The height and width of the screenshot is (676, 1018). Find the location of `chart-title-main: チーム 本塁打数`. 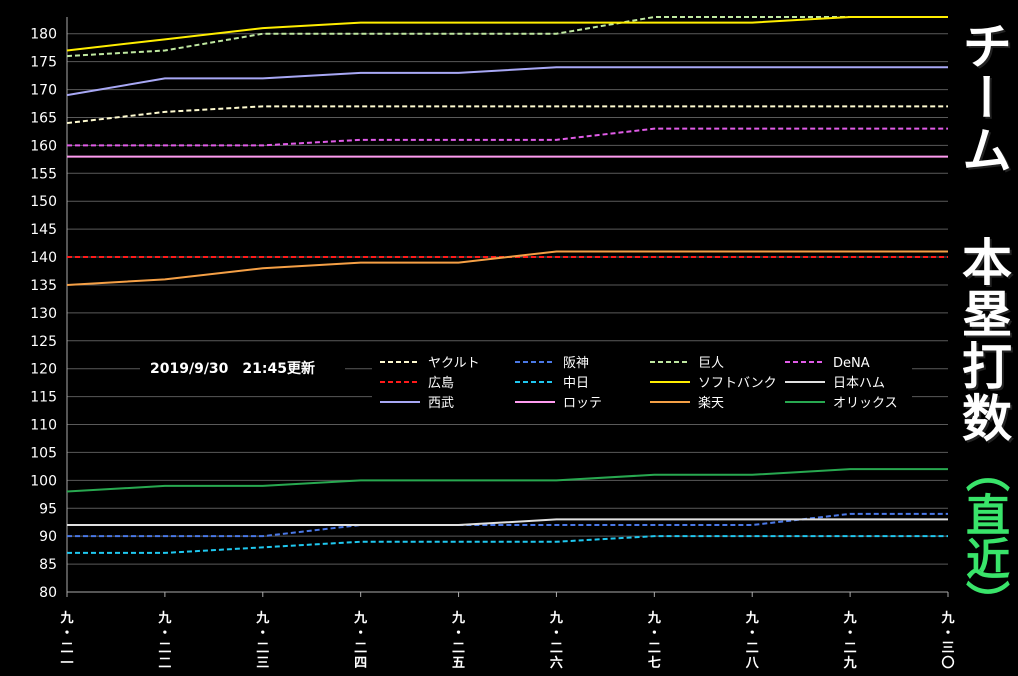

chart-title-main: チーム 本塁打数 is located at coordinates (983, 232).